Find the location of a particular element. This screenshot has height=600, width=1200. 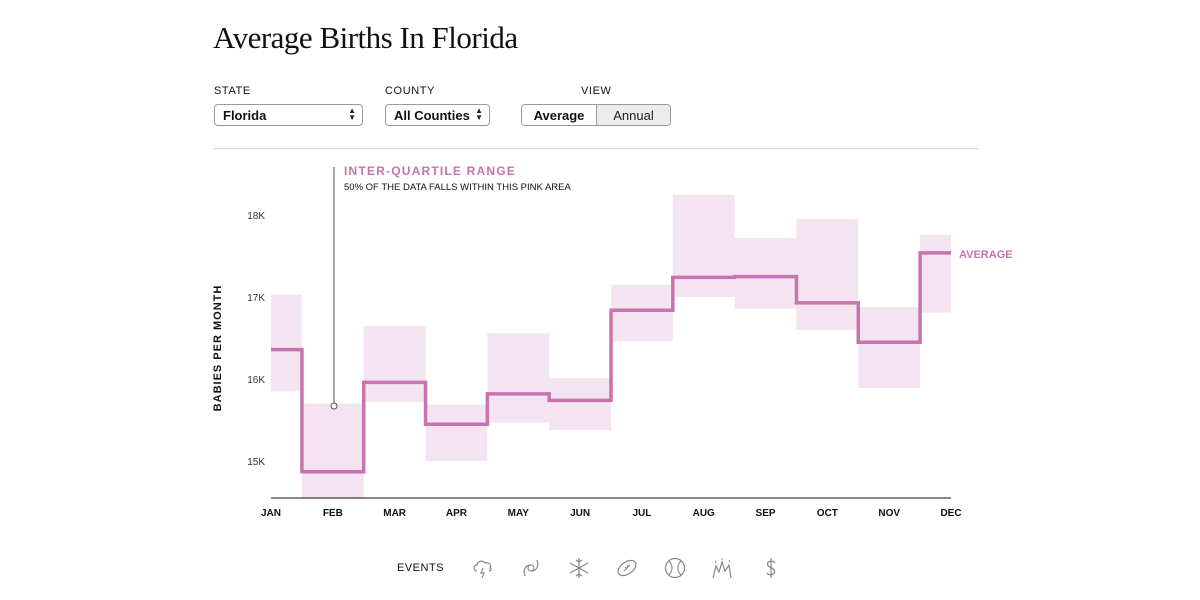

annotation-marker is located at coordinates (334, 406).